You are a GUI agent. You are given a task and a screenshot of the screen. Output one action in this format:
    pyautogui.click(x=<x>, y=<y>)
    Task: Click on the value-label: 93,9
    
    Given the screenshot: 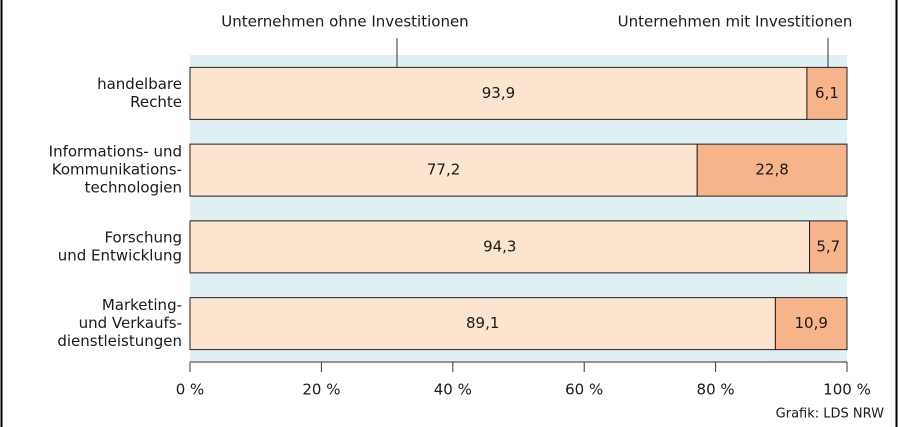 What is the action you would take?
    pyautogui.click(x=498, y=93)
    